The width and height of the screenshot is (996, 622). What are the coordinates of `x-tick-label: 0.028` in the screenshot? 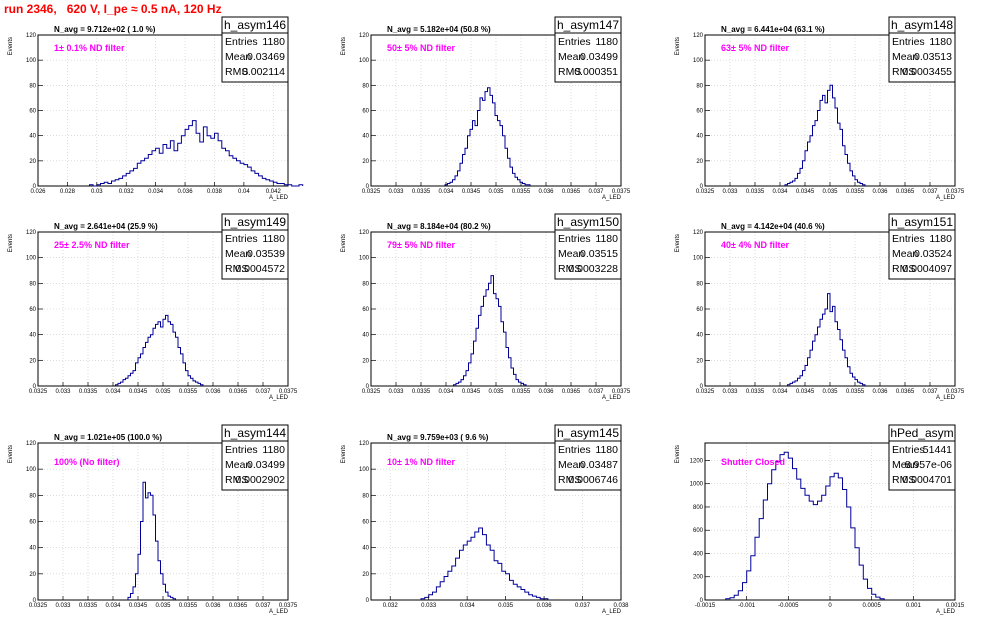 It's located at (68, 192).